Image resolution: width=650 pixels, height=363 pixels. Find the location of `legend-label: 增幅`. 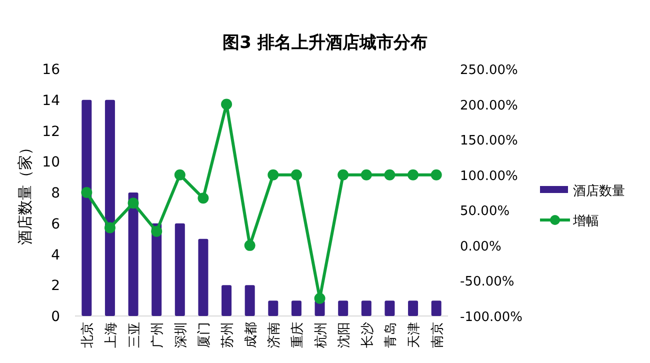

legend-label: 增幅 is located at coordinates (585, 221).